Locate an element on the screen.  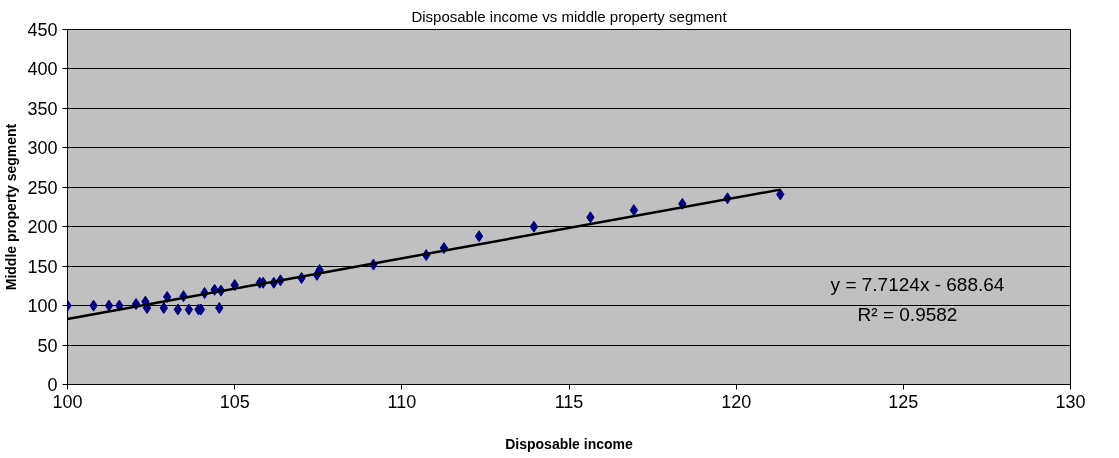
x-tick-label: 130 is located at coordinates (1070, 401).